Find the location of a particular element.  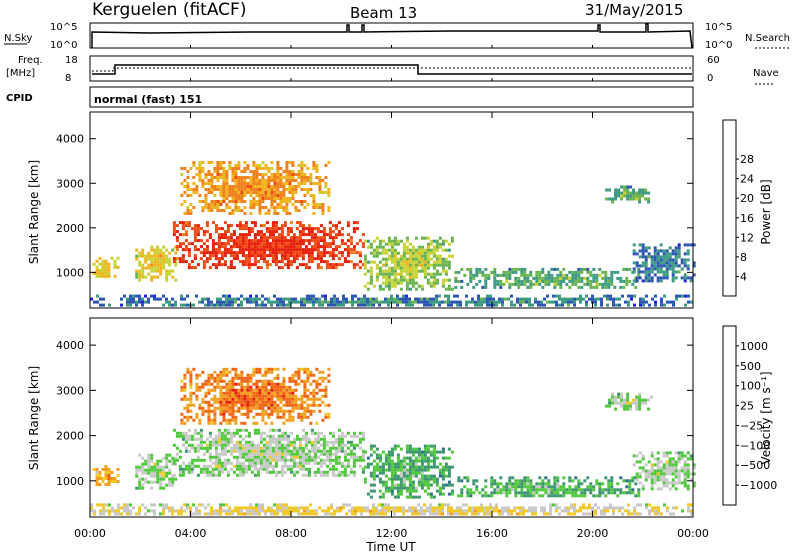

nsearch-tick-top: 10^5 is located at coordinates (718, 27).